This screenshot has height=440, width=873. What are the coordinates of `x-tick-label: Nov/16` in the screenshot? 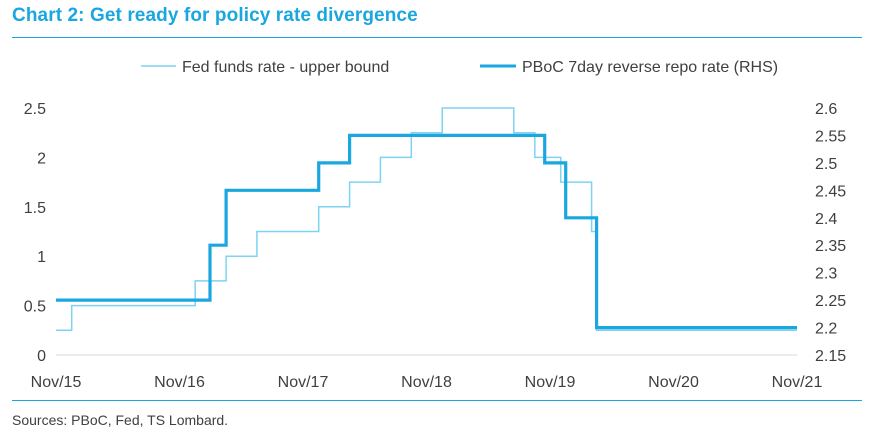 It's located at (179, 382).